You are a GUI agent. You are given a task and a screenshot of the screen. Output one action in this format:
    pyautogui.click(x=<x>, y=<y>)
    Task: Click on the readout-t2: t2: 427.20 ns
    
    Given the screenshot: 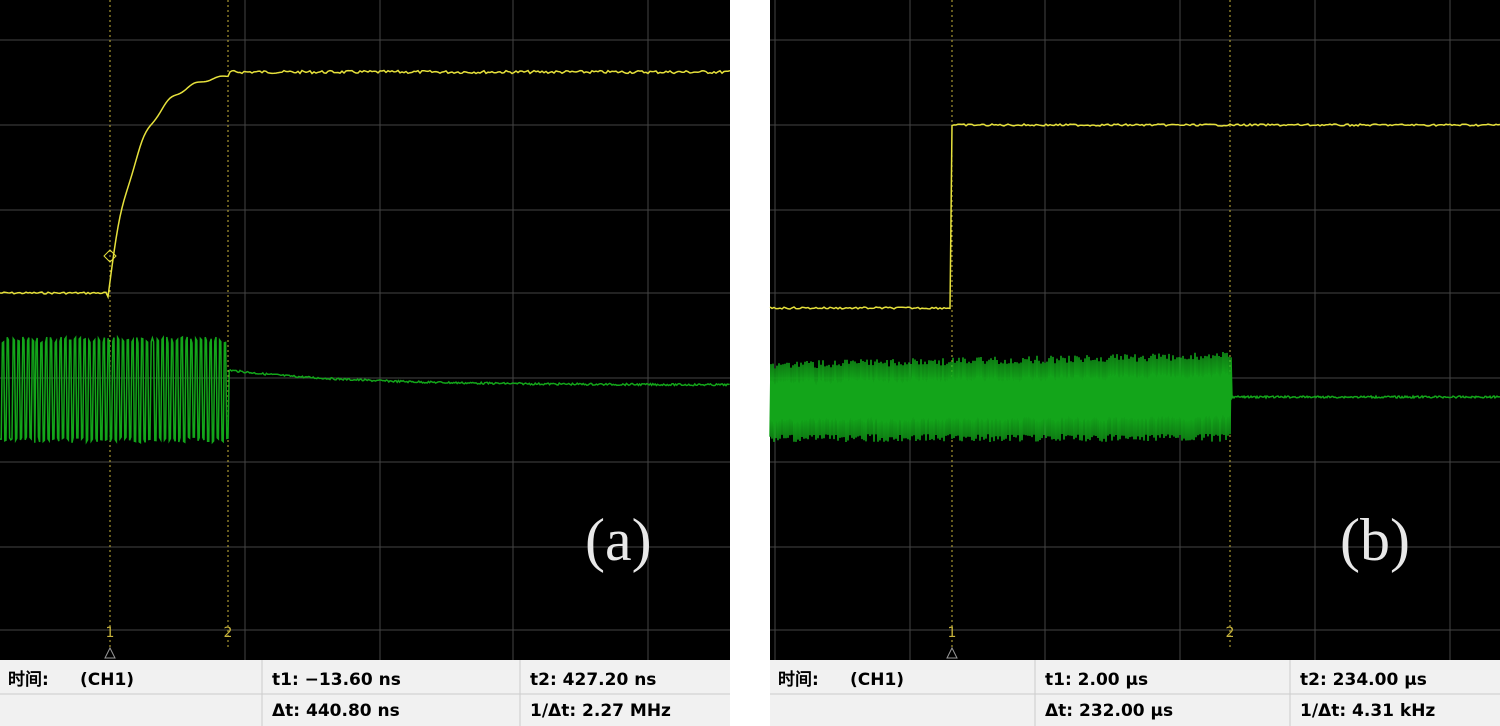 What is the action you would take?
    pyautogui.click(x=593, y=680)
    